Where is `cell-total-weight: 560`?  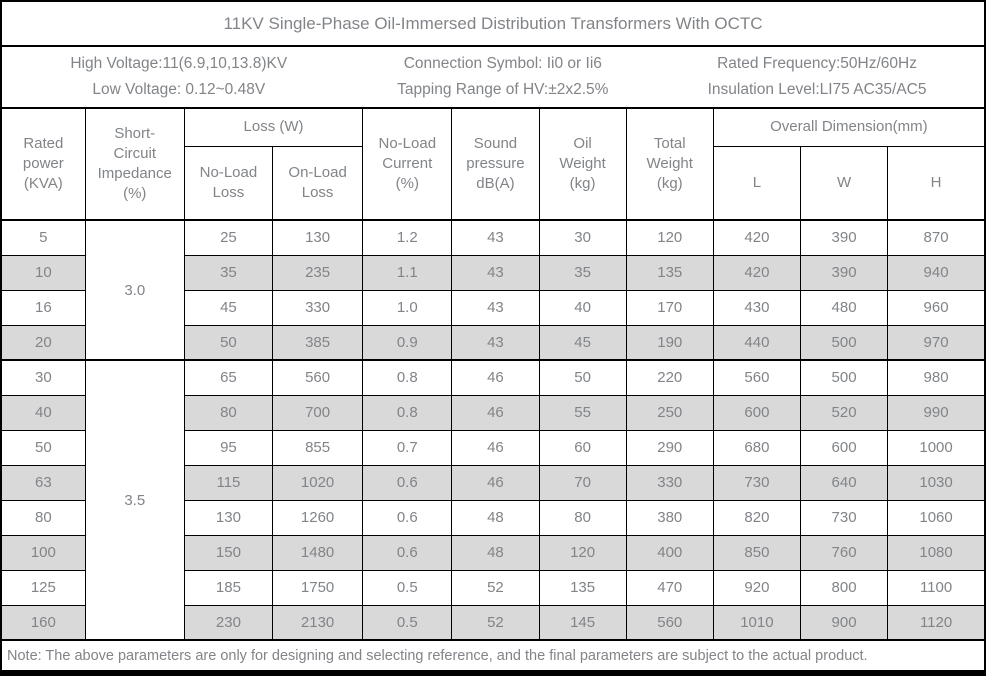 cell-total-weight: 560 is located at coordinates (669, 622).